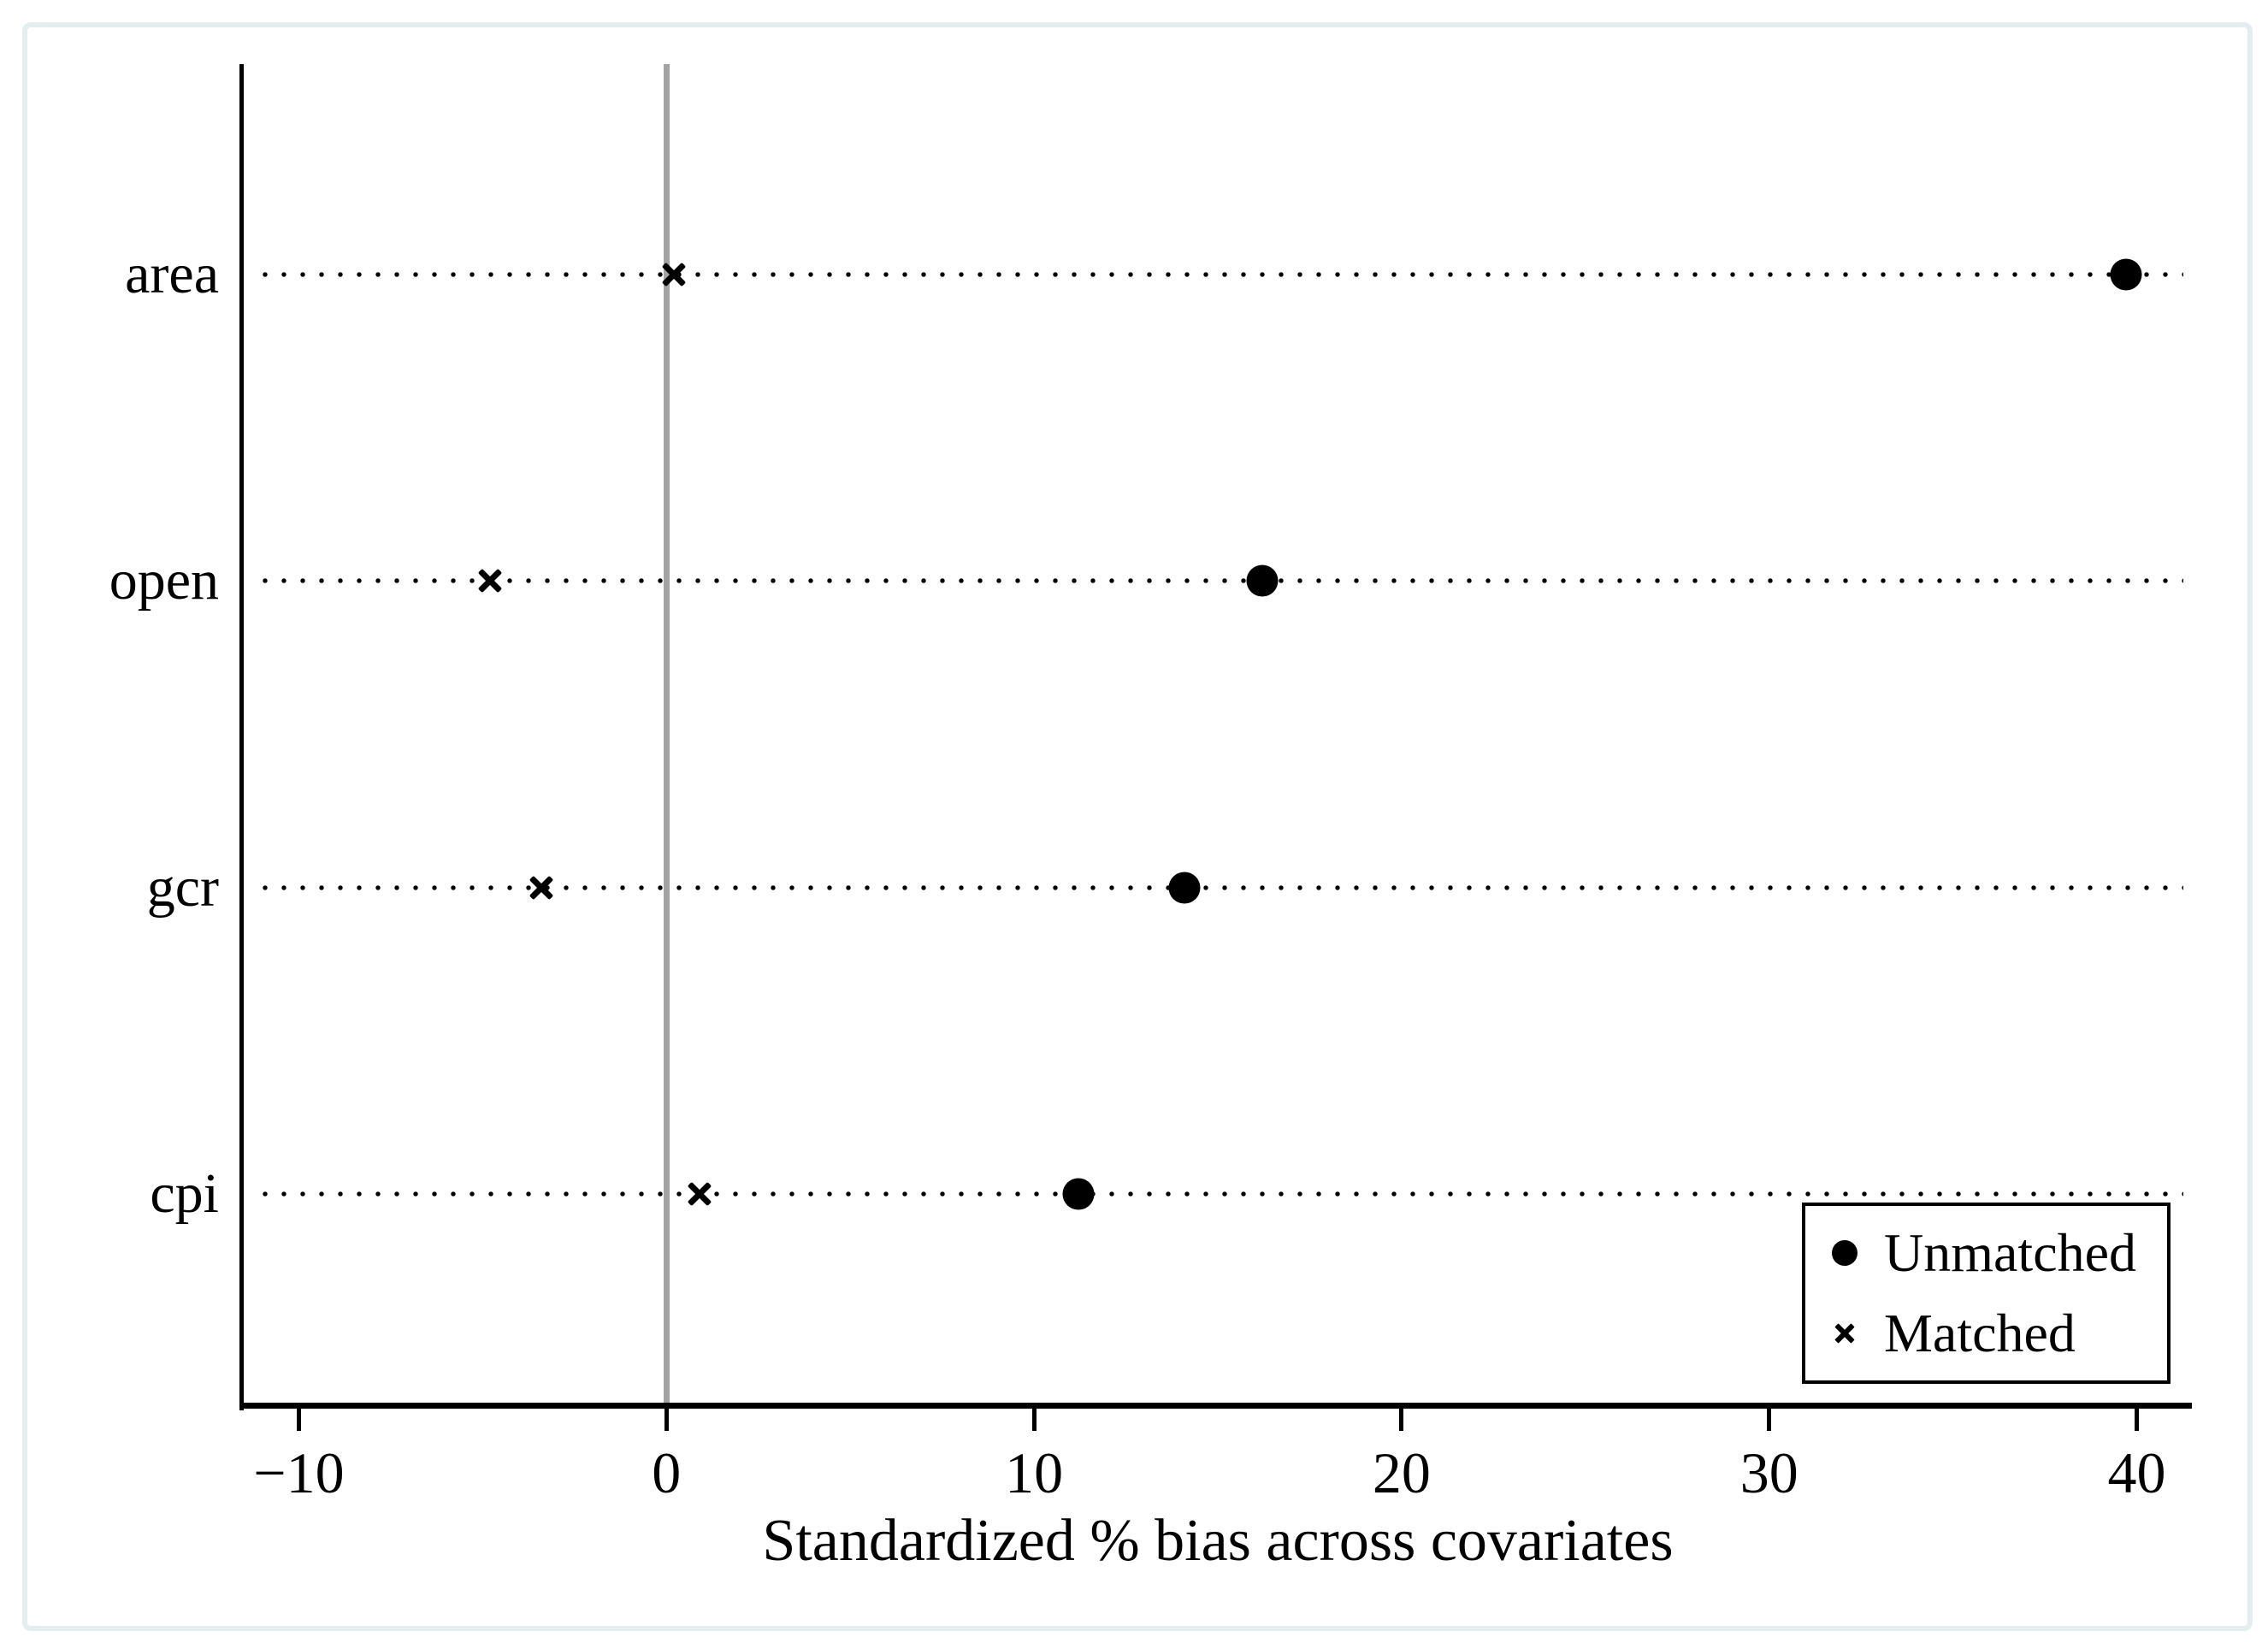 The height and width of the screenshot is (1643, 2268). Describe the element at coordinates (1078, 1194) in the screenshot. I see `marker-unmatched-cpi` at that location.